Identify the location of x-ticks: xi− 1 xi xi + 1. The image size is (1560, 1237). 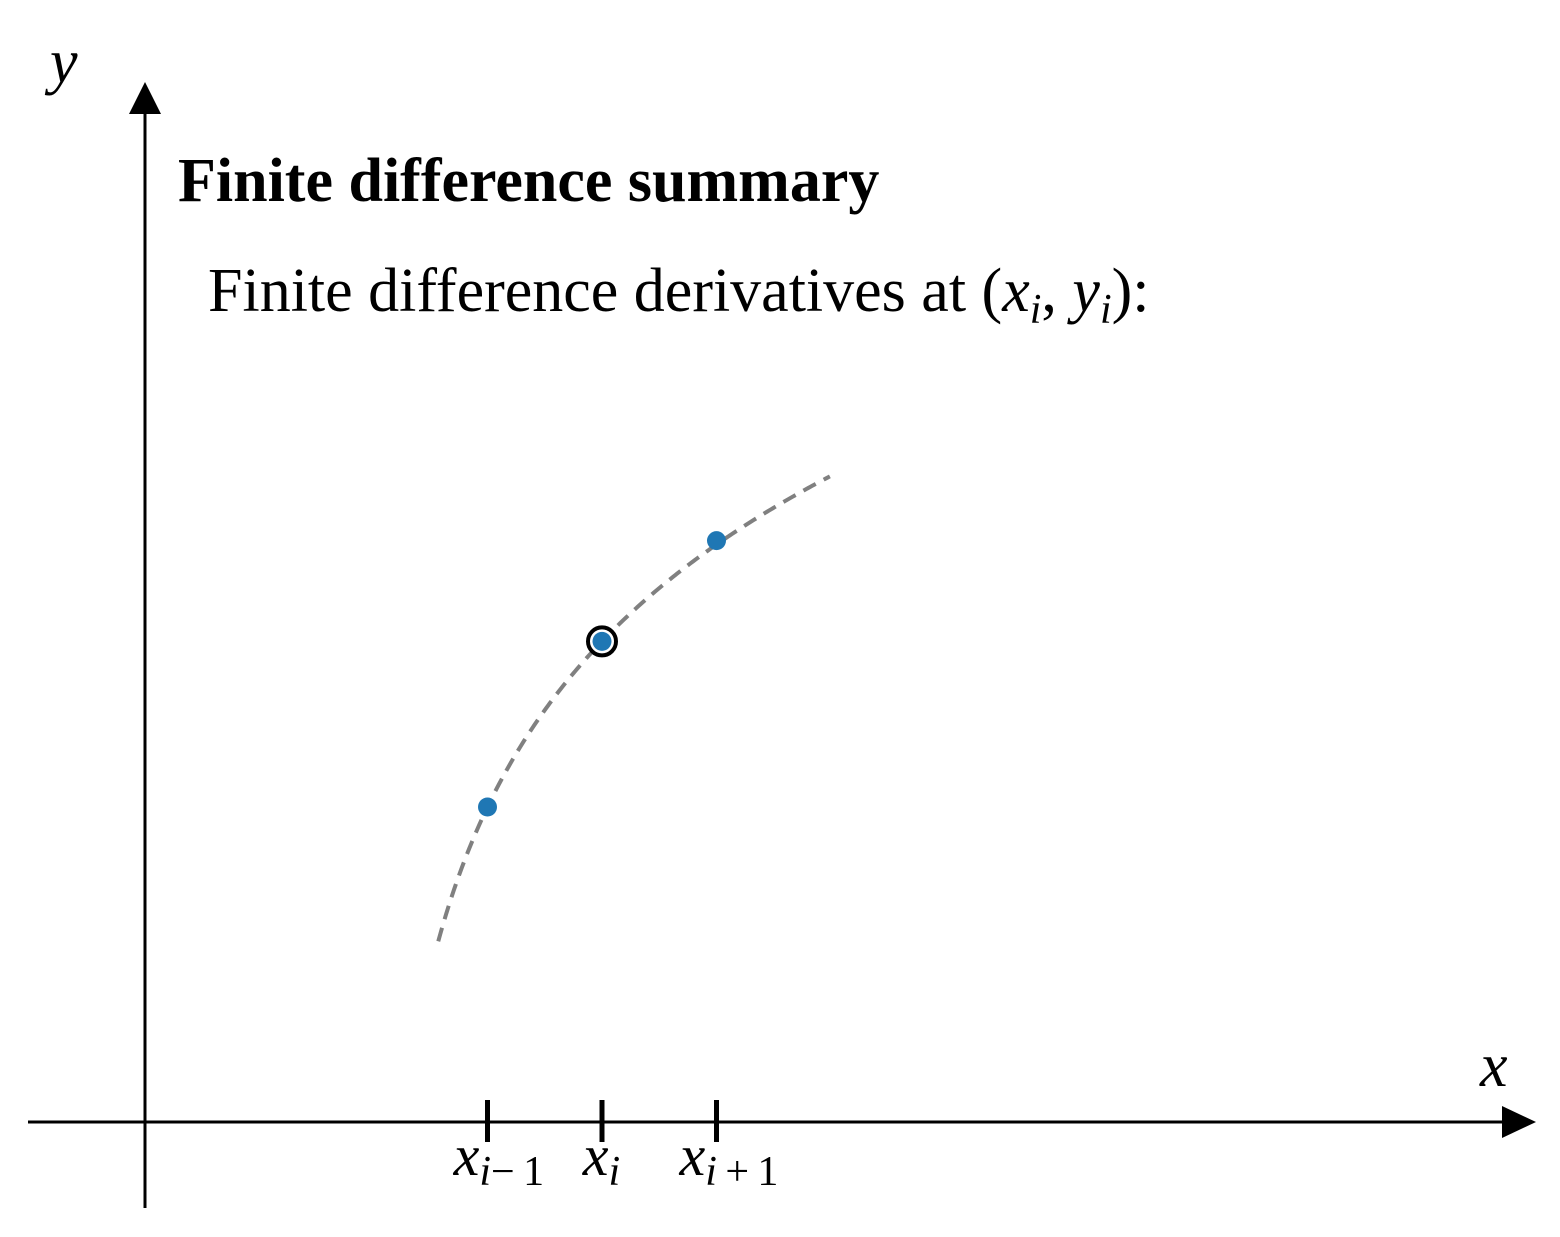
(616, 1147).